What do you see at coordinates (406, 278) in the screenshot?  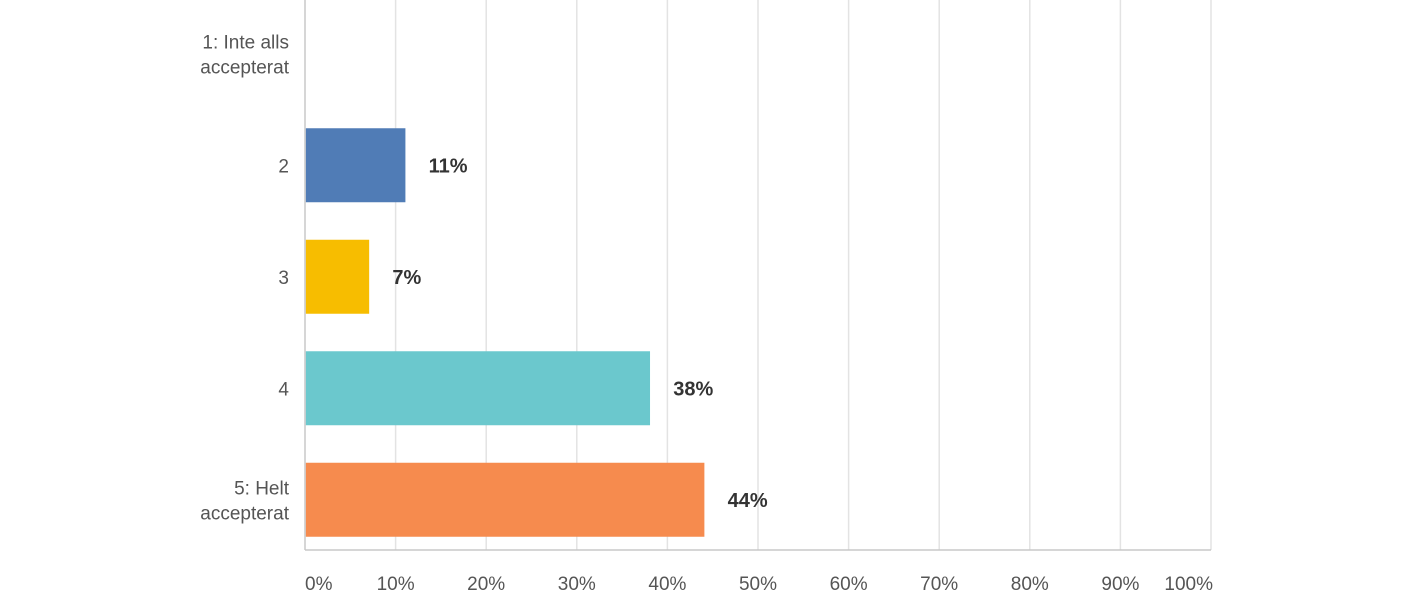 I see `data-label: 7%` at bounding box center [406, 278].